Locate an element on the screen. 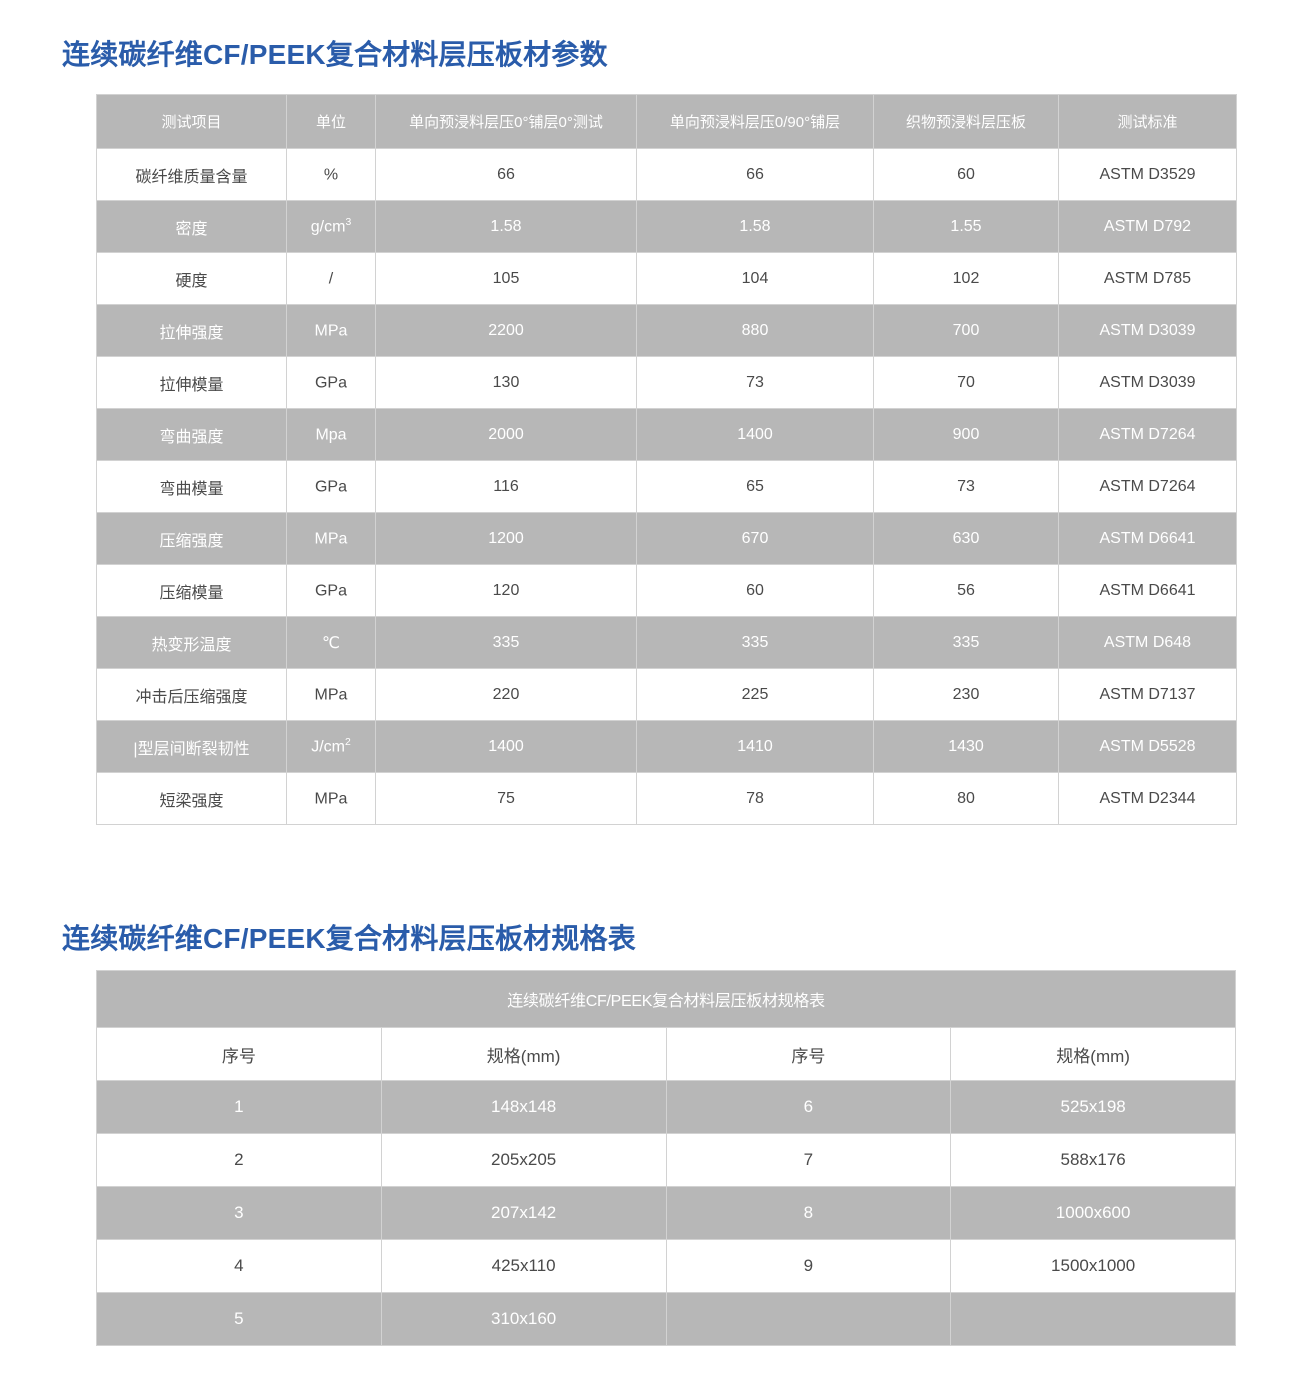  cell-size-right: 1000x600 is located at coordinates (1093, 1213).